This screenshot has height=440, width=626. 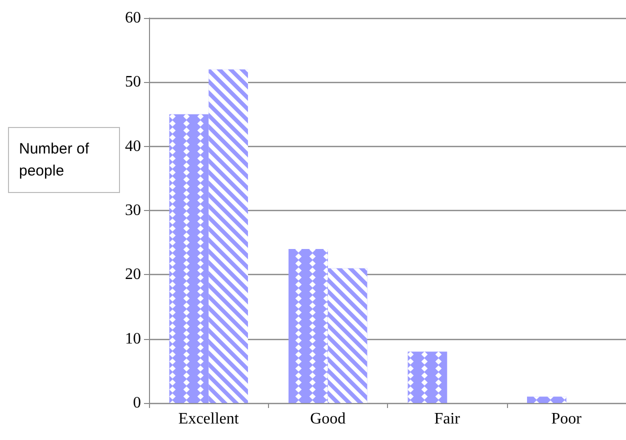 What do you see at coordinates (133, 18) in the screenshot?
I see `y-tick-label: 60` at bounding box center [133, 18].